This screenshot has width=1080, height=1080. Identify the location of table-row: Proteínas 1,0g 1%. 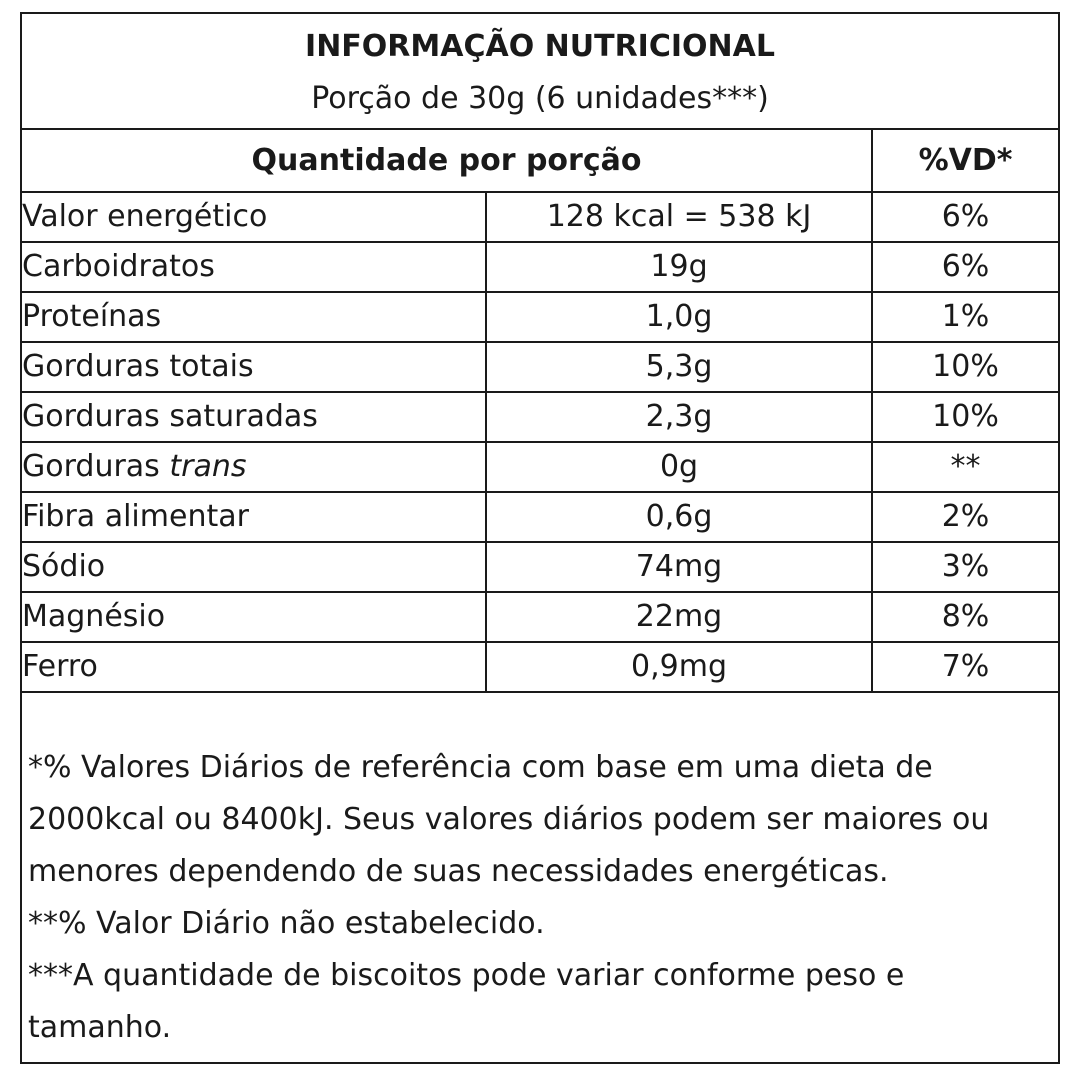
(540, 317).